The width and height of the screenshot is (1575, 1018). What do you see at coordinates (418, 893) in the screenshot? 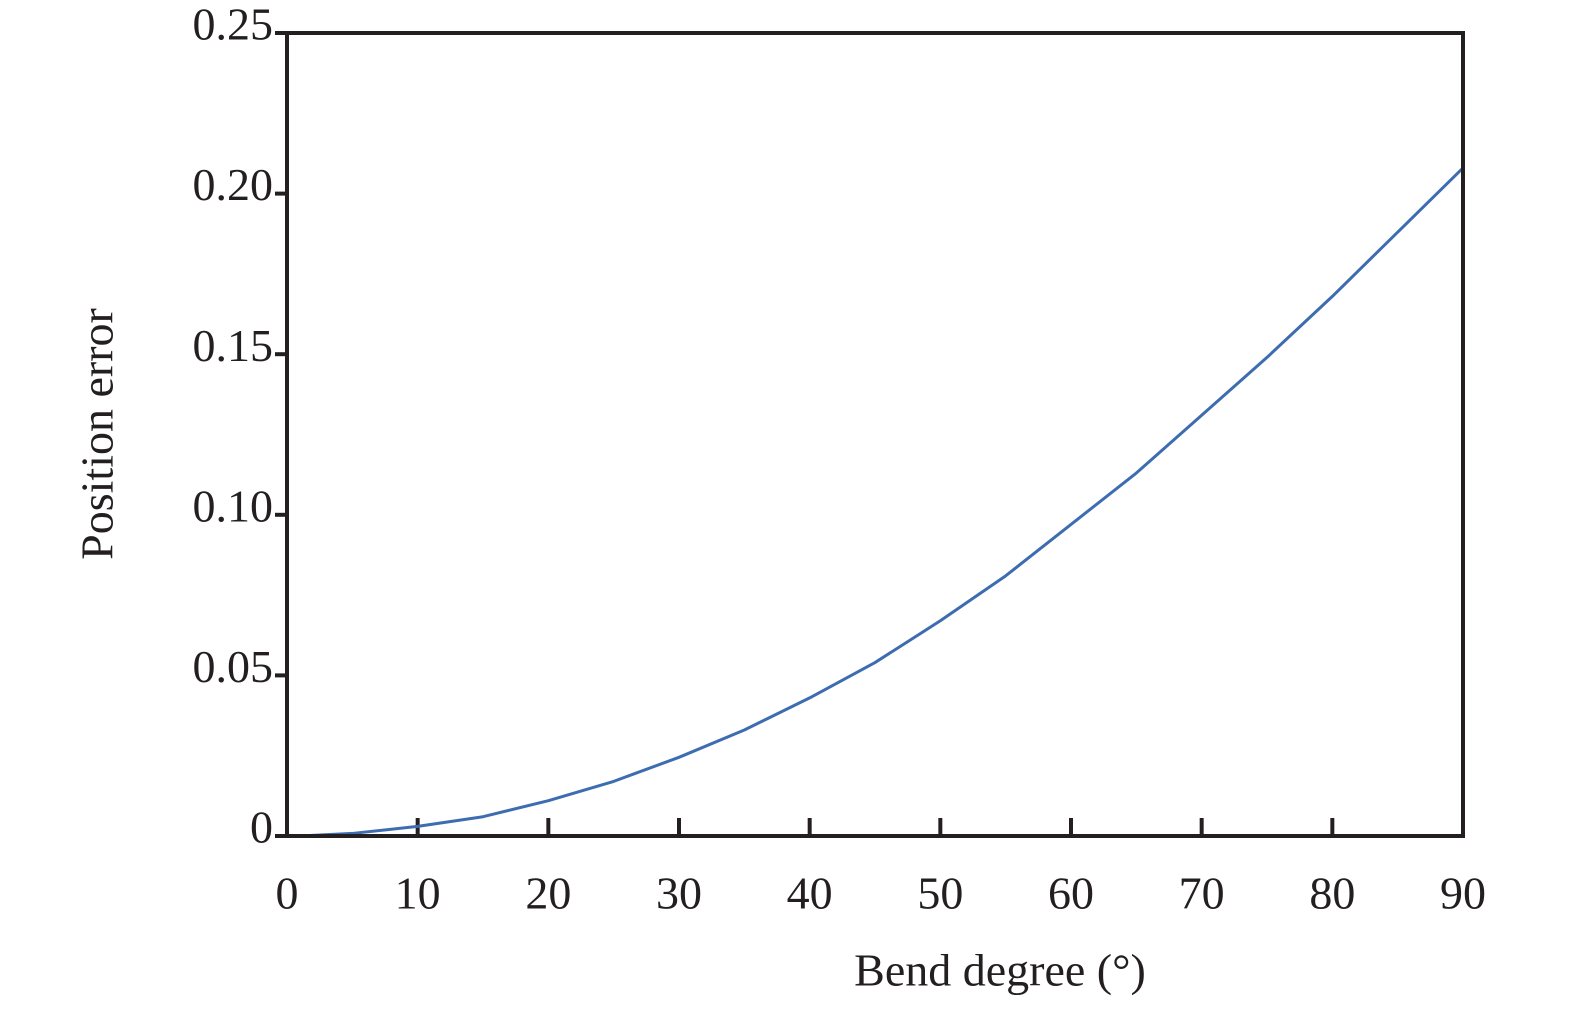
I see `x-tick-label: 10` at bounding box center [418, 893].